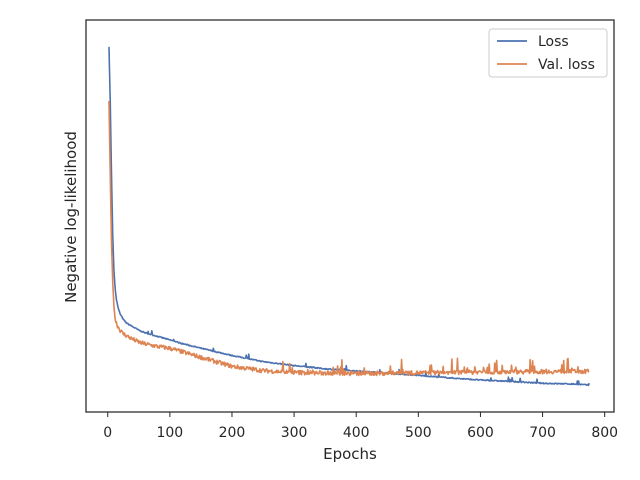 This screenshot has width=640, height=480. I want to click on x-tick-label: 400, so click(356, 433).